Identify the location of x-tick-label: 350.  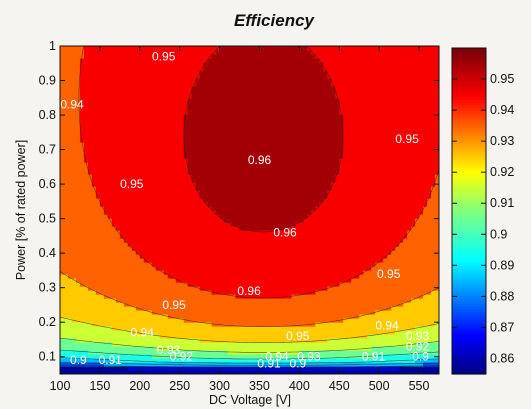
(259, 386).